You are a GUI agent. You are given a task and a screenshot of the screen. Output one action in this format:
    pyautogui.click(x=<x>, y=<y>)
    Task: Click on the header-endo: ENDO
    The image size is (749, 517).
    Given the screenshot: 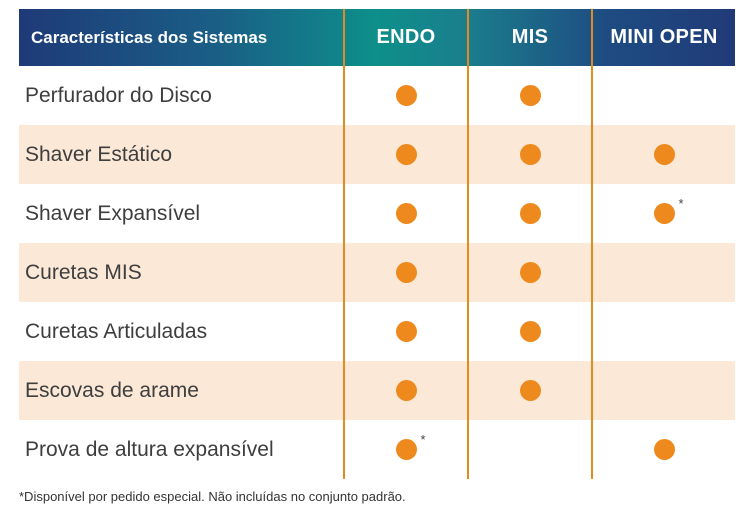 What is the action you would take?
    pyautogui.click(x=405, y=37)
    